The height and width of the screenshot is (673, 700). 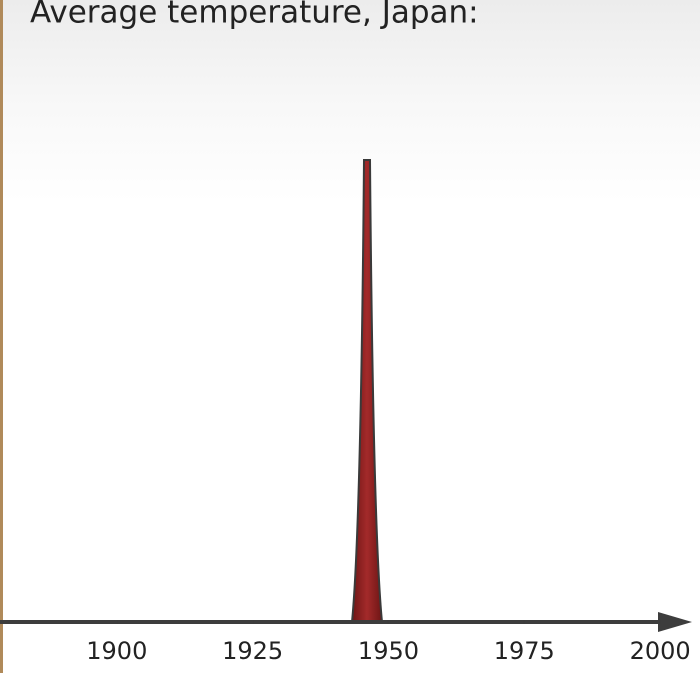 What do you see at coordinates (367, 391) in the screenshot?
I see `spike` at bounding box center [367, 391].